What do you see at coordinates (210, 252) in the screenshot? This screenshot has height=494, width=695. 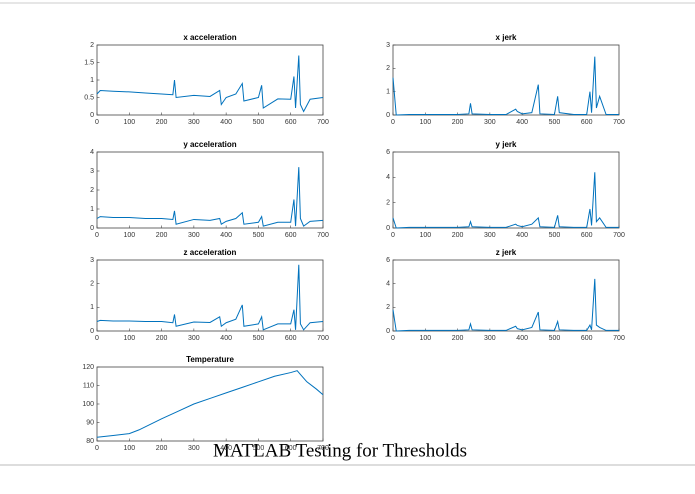 I see `chart-title: z acceleration` at bounding box center [210, 252].